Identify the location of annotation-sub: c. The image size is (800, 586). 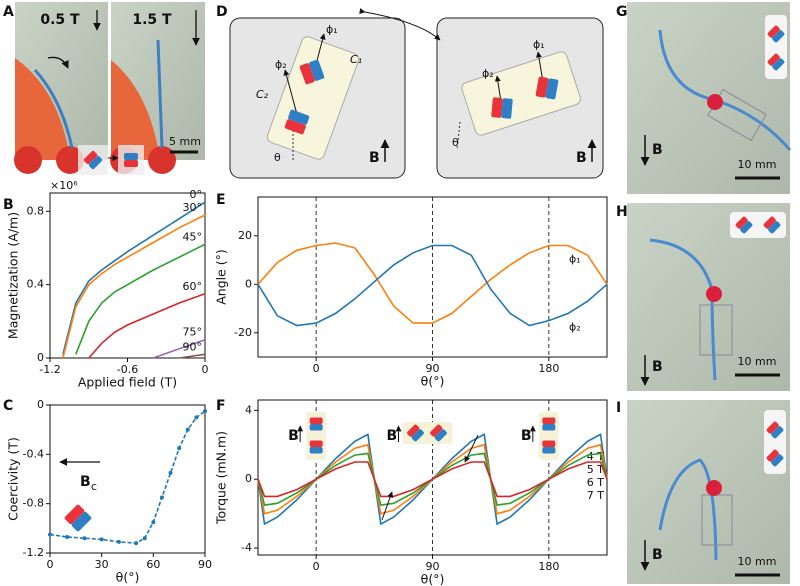
(94, 486).